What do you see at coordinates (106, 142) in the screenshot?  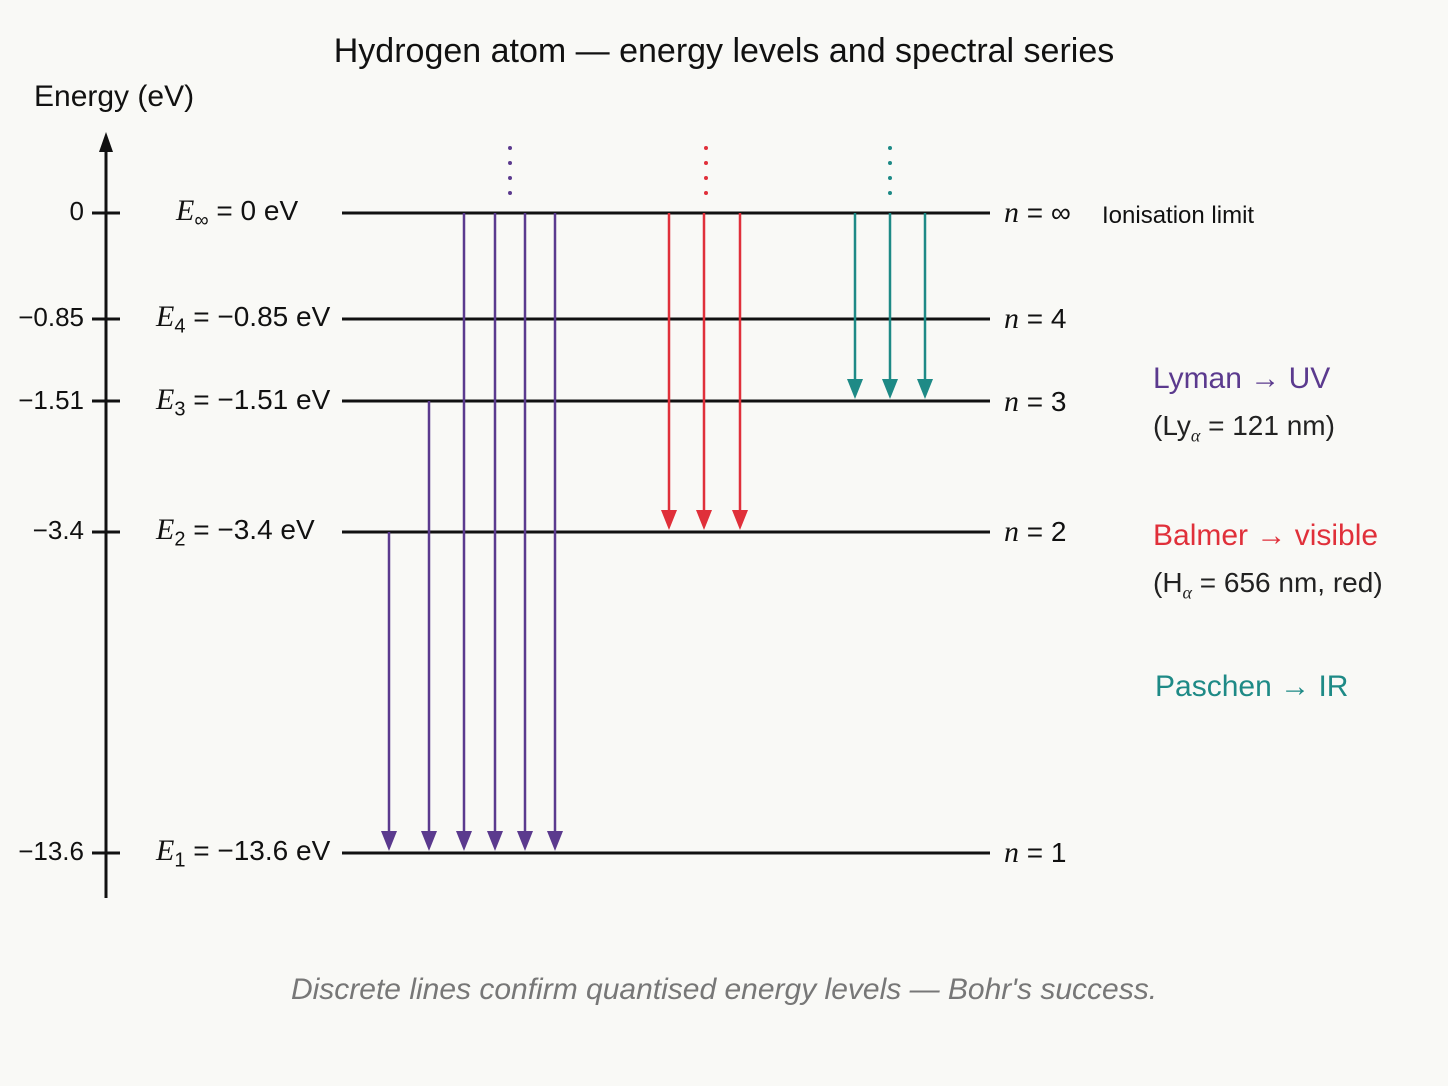 I see `energy-axis-arrowhead` at bounding box center [106, 142].